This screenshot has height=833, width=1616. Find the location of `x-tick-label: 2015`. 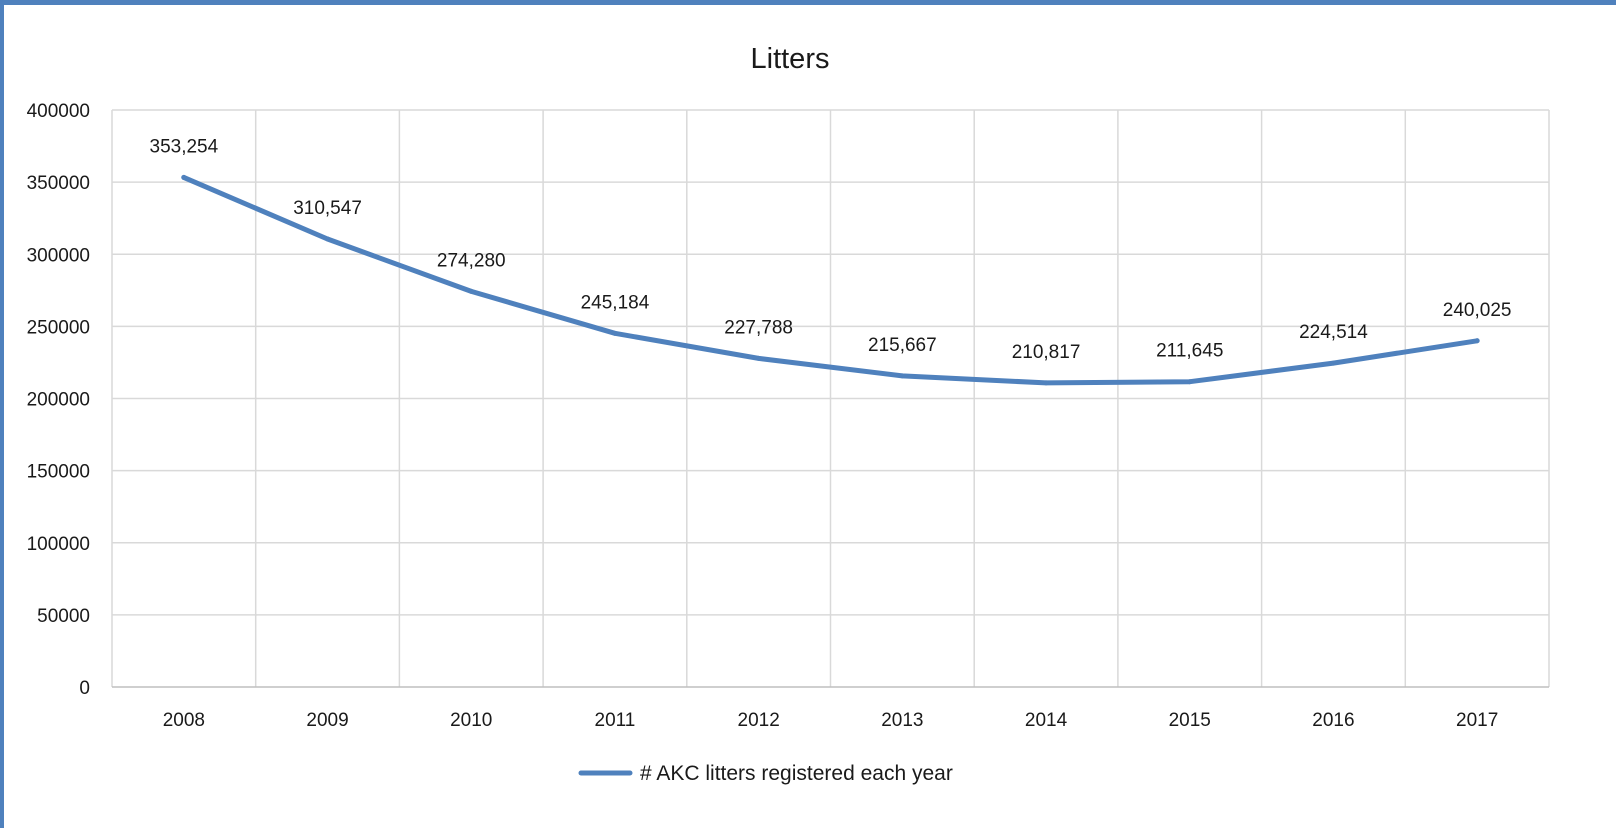

x-tick-label: 2015 is located at coordinates (1190, 720).